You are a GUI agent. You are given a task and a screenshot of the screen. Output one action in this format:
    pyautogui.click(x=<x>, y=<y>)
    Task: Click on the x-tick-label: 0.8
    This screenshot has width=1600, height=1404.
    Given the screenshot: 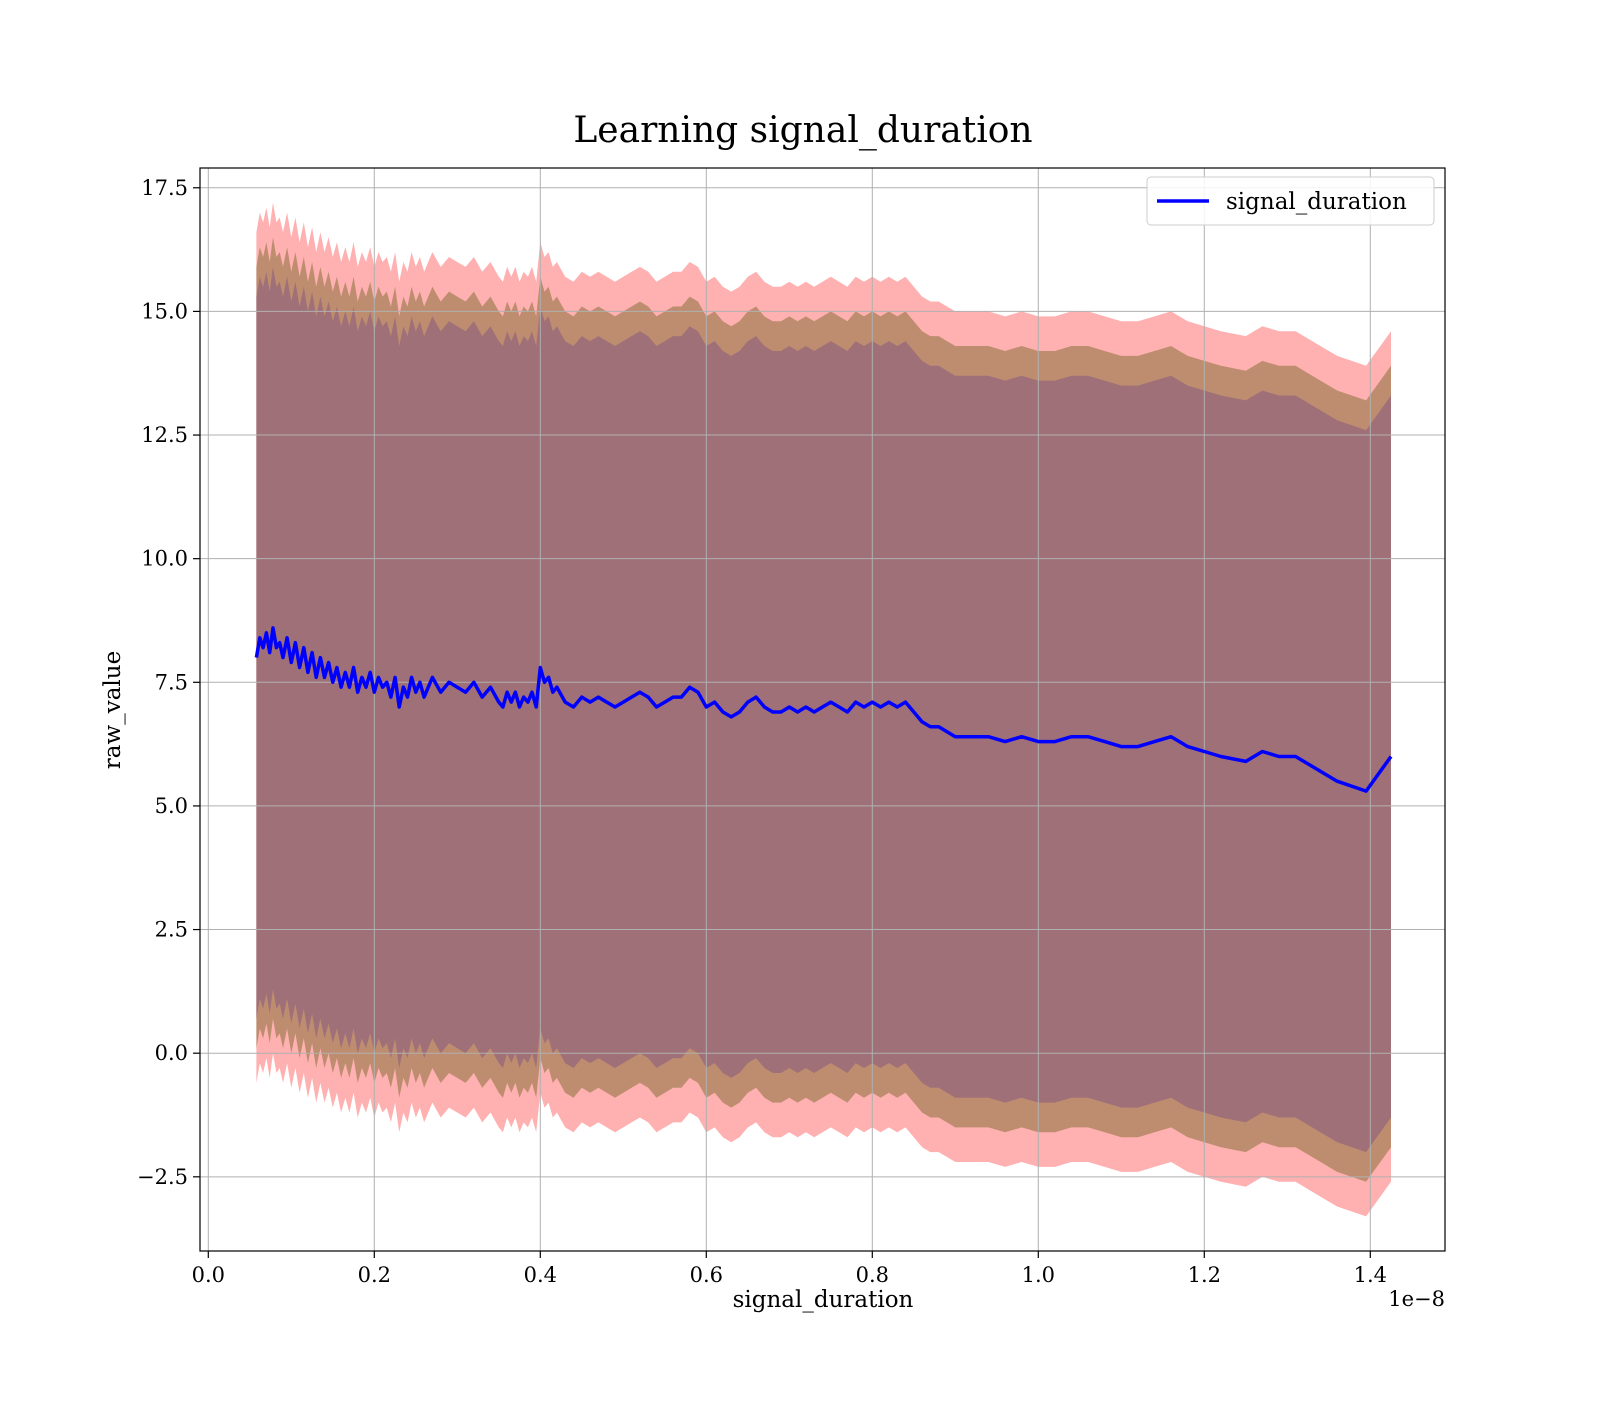 What is the action you would take?
    pyautogui.click(x=872, y=1275)
    